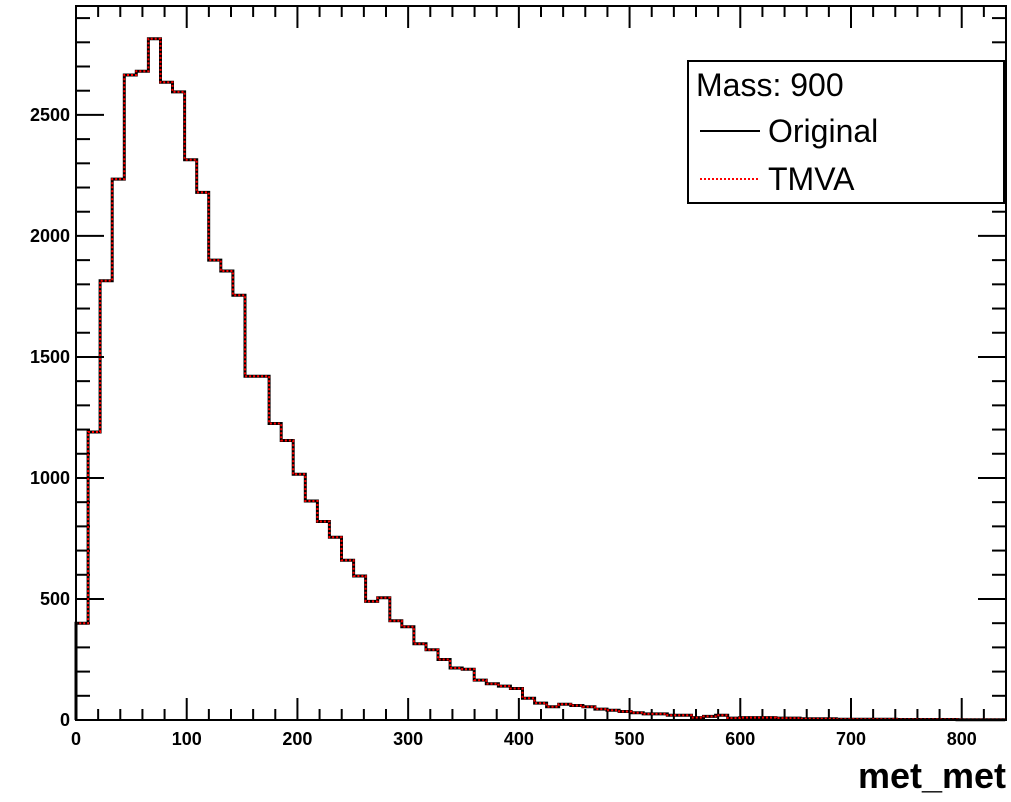 The height and width of the screenshot is (802, 1011). What do you see at coordinates (55, 599) in the screenshot?
I see `y-tick-label: 500` at bounding box center [55, 599].